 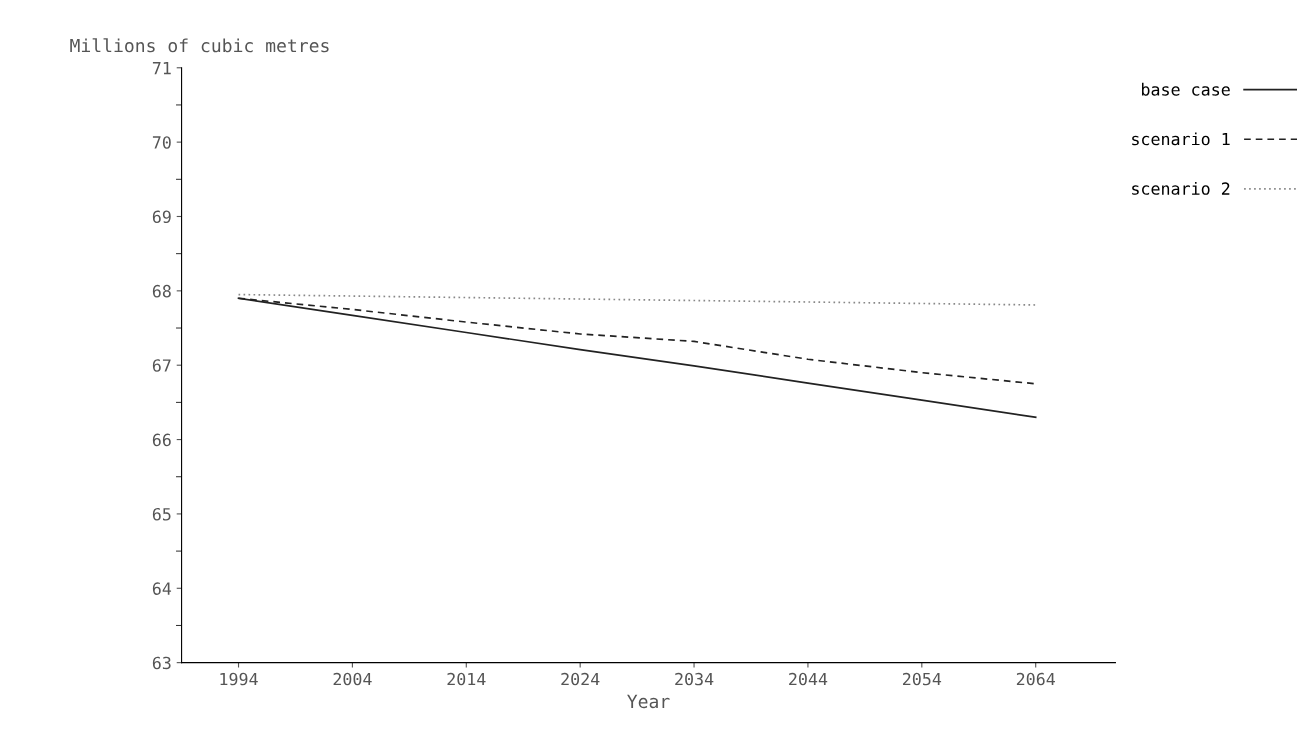 I want to click on x-tick-label: 2014, so click(x=466, y=679).